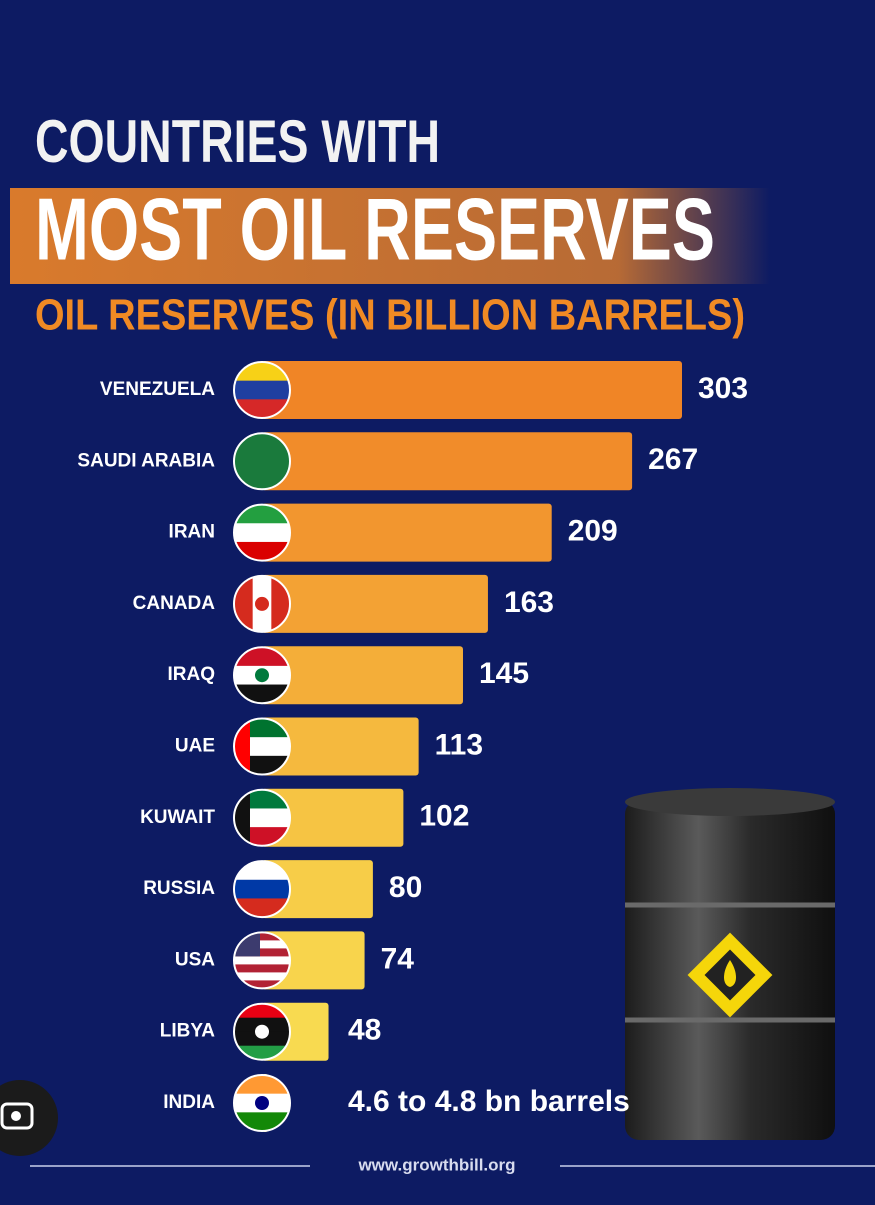 This screenshot has height=1205, width=875. I want to click on oil-barrel, so click(730, 964).